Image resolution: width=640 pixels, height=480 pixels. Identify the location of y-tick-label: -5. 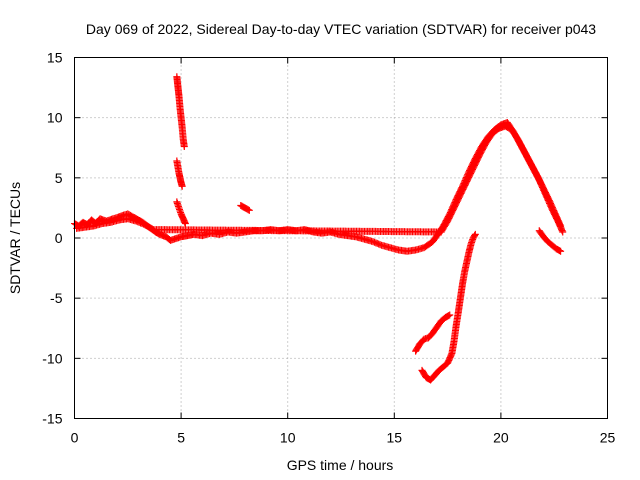
(56, 298).